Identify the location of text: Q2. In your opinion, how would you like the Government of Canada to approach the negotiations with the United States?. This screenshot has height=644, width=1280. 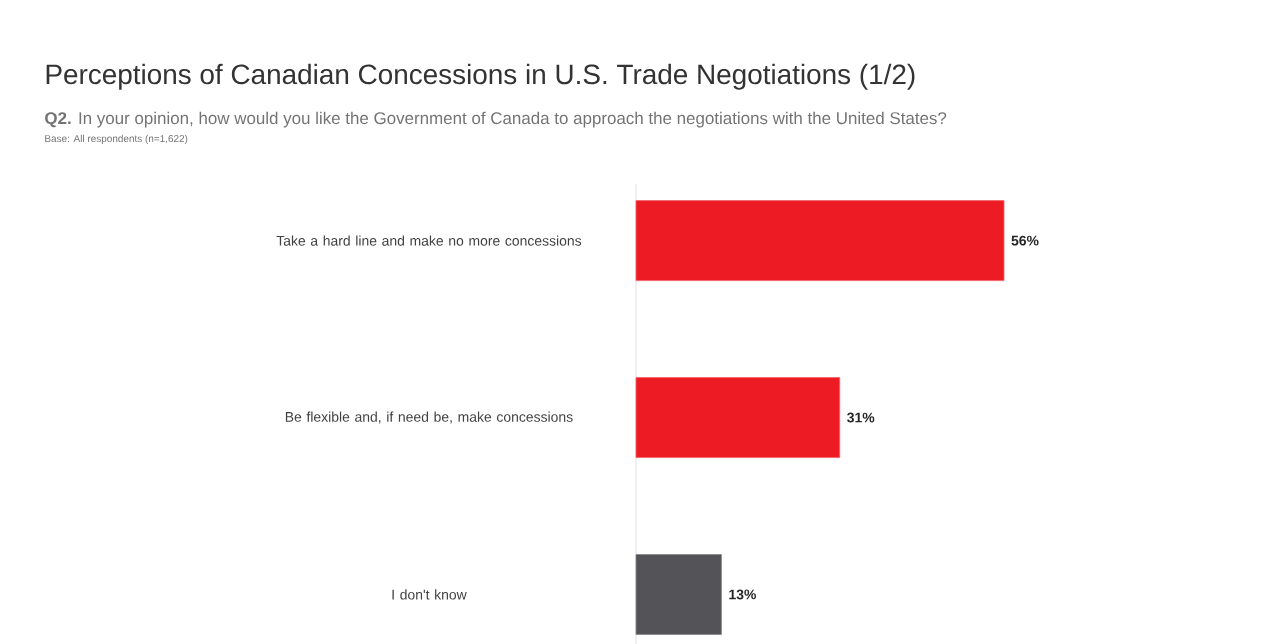
(496, 119).